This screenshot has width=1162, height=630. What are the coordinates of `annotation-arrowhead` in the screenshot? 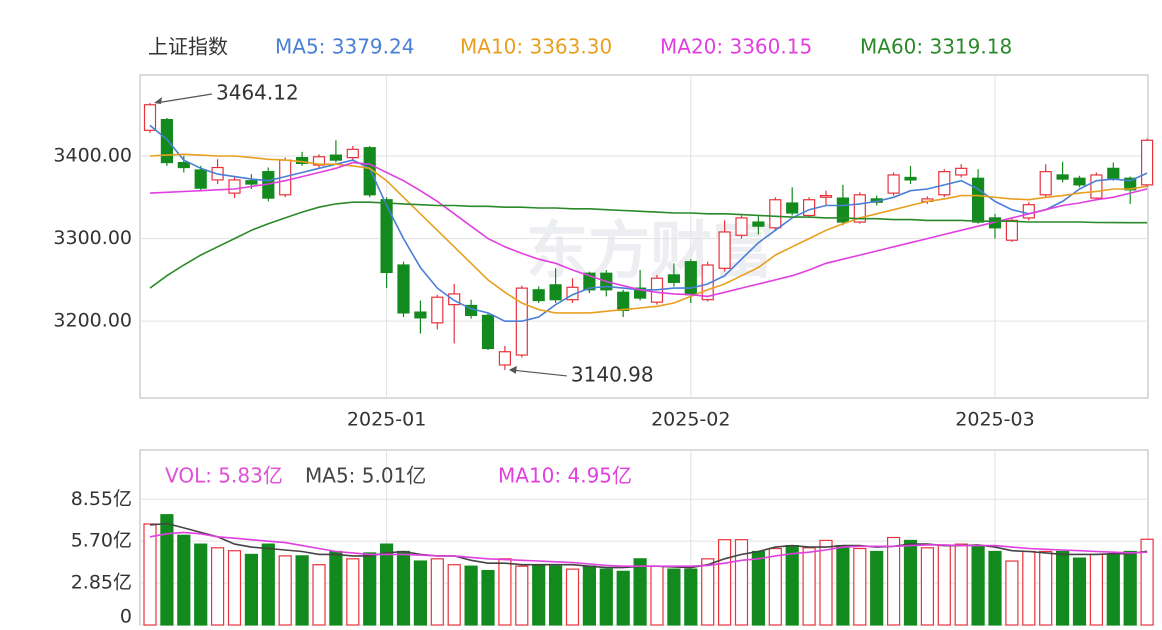 It's located at (512, 369).